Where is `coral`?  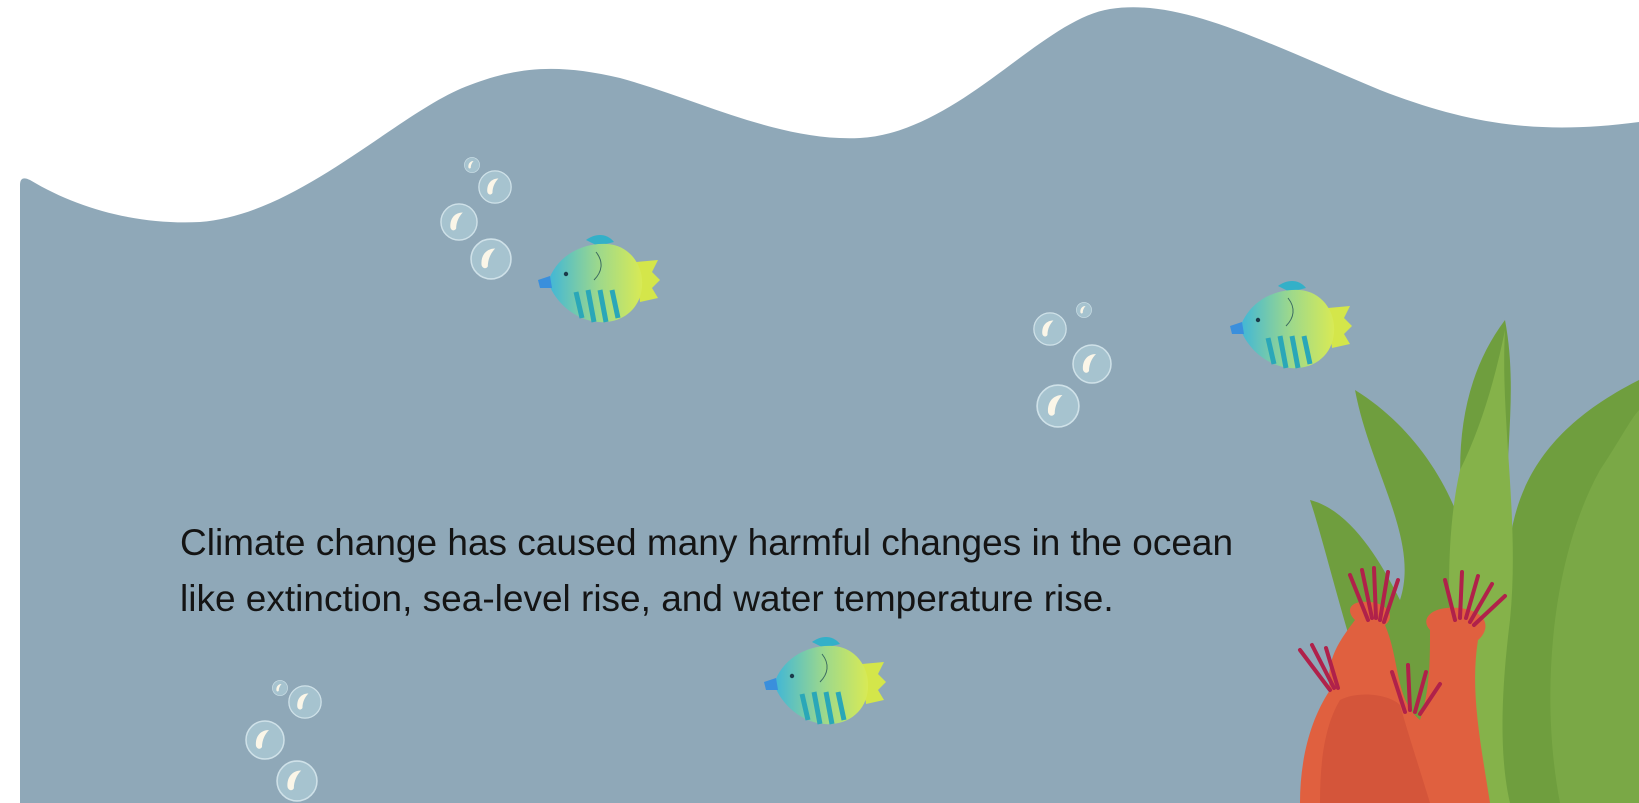
coral is located at coordinates (1402, 684).